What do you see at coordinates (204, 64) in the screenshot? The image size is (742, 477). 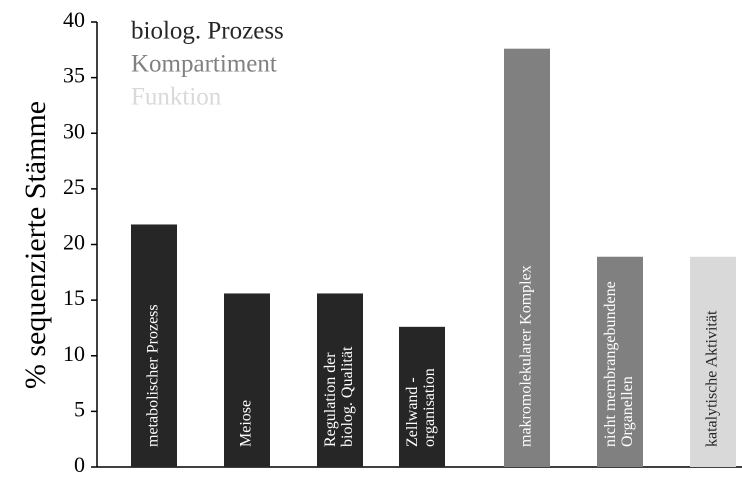 I see `legend-entry: Kompartiment` at bounding box center [204, 64].